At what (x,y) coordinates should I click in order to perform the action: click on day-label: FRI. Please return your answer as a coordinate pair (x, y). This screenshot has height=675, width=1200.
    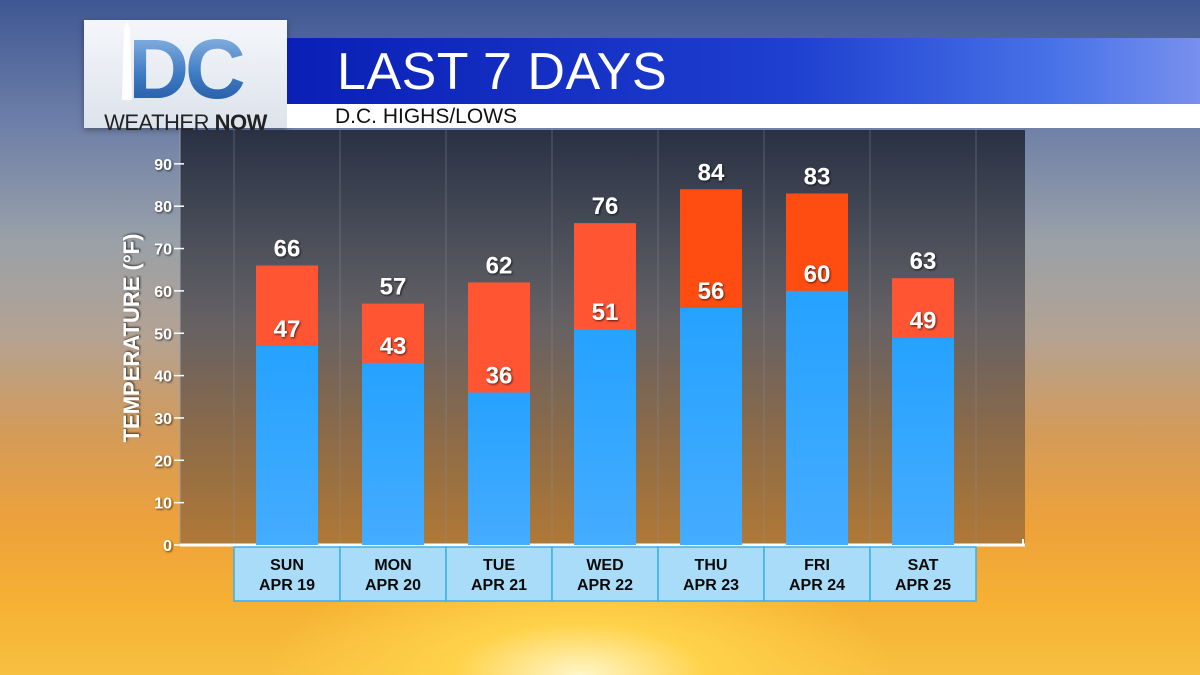
    Looking at the image, I should click on (817, 565).